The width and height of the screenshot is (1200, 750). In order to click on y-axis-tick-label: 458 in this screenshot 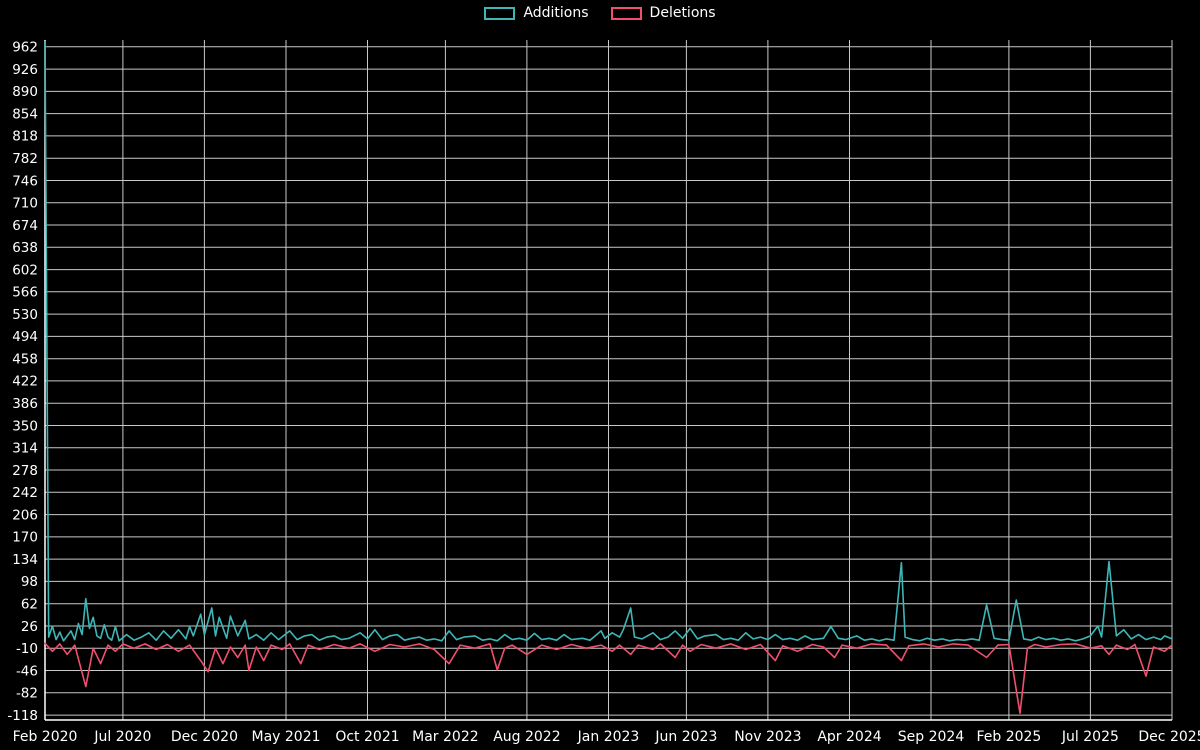, I will do `click(25, 360)`.